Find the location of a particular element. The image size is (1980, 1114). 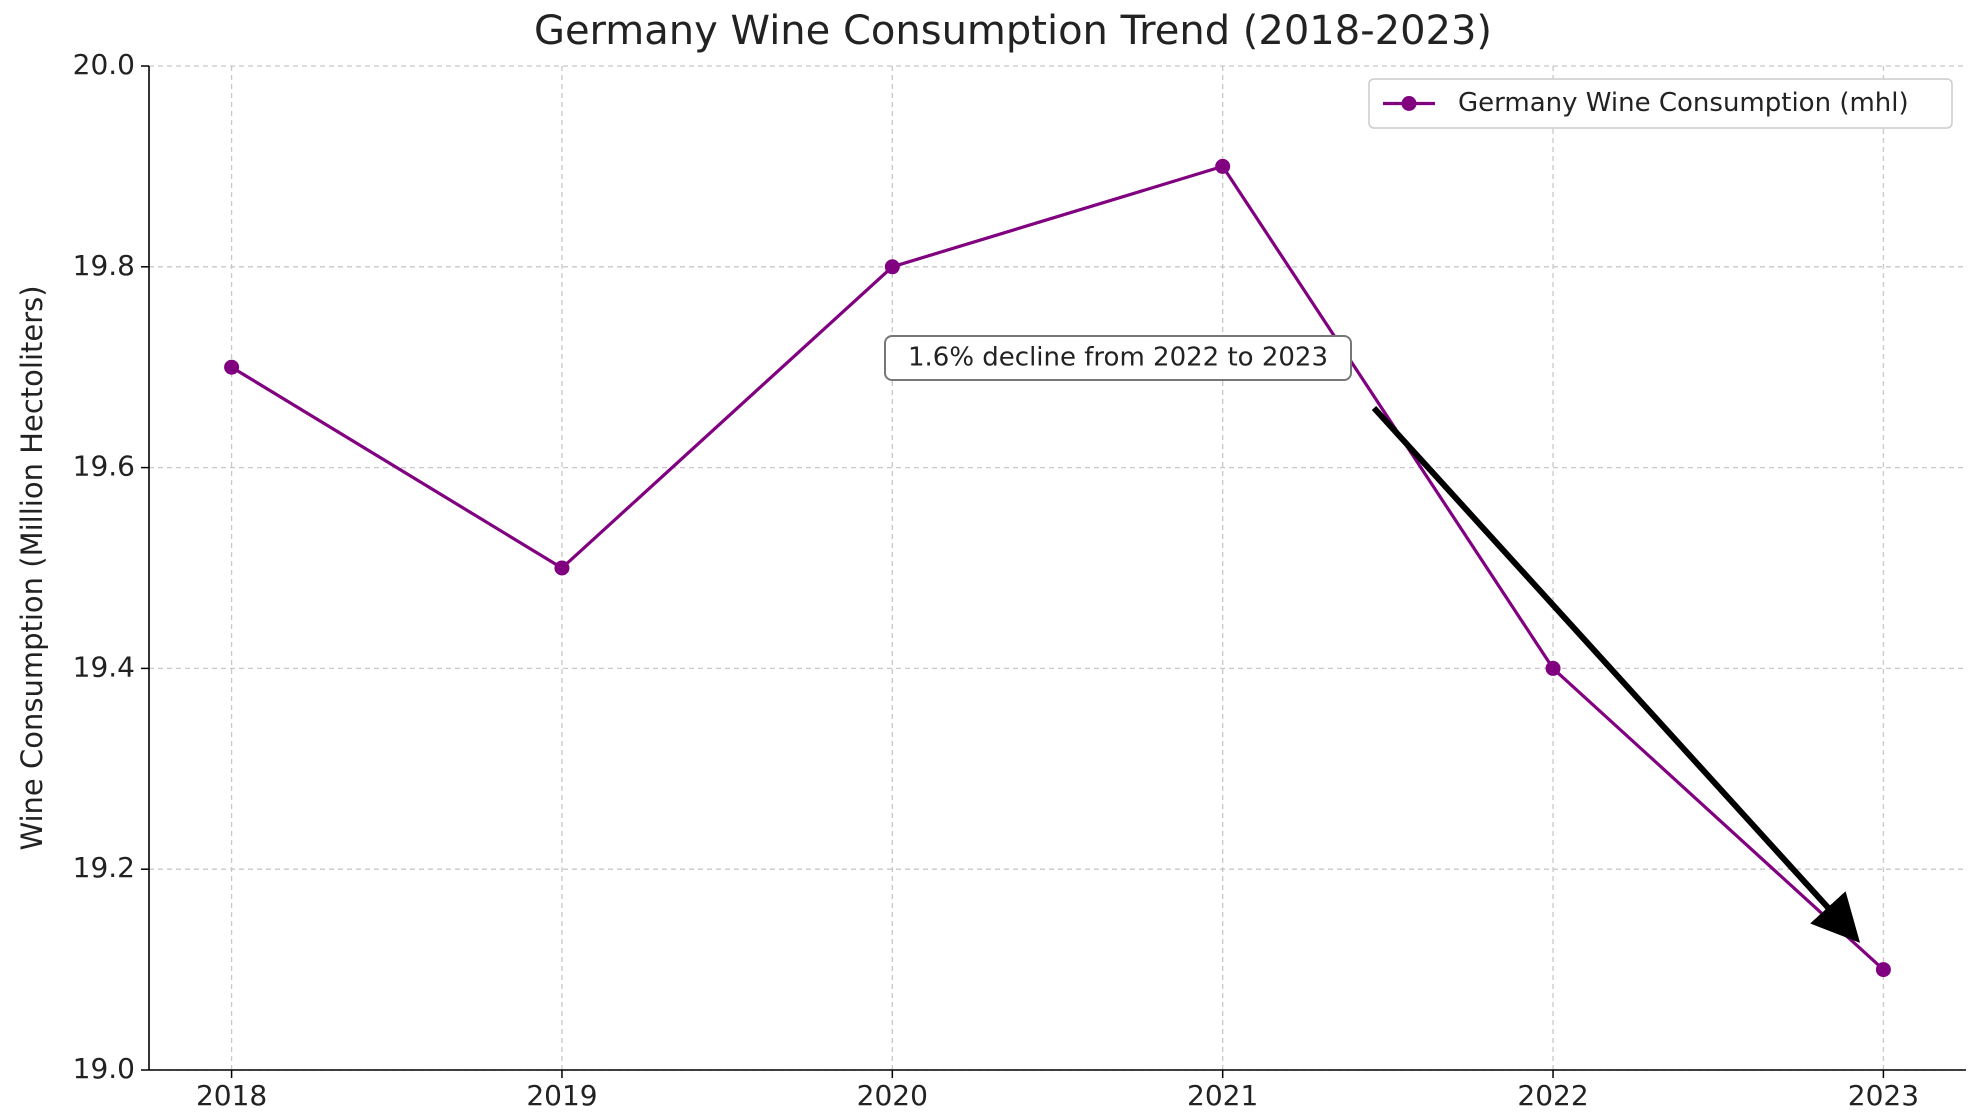

y-tick-label: 19.4 is located at coordinates (104, 666).